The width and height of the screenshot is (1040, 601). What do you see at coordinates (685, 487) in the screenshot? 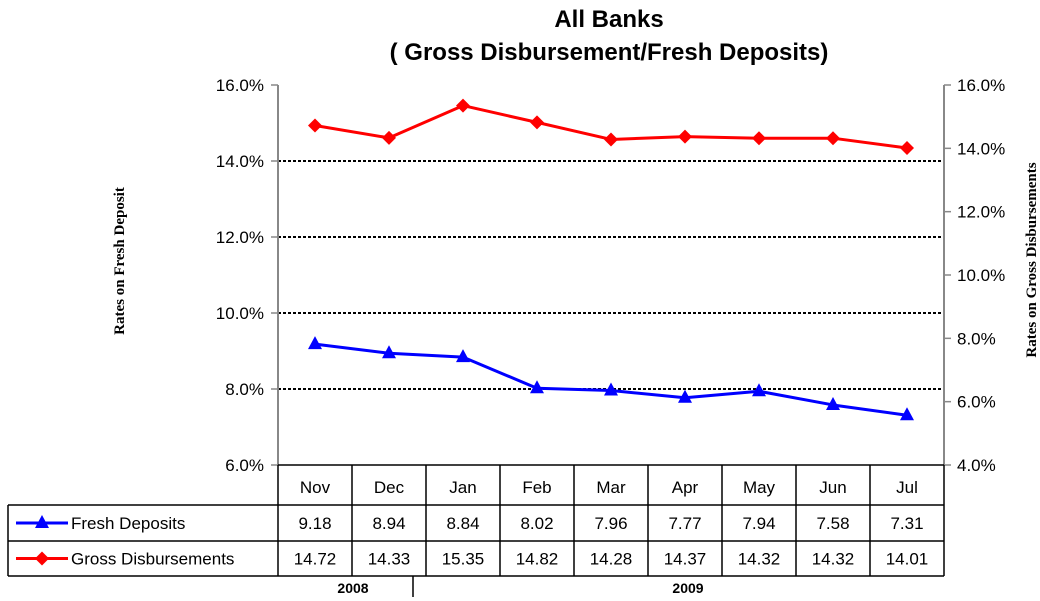
I see `x-tick-label: Apr` at bounding box center [685, 487].